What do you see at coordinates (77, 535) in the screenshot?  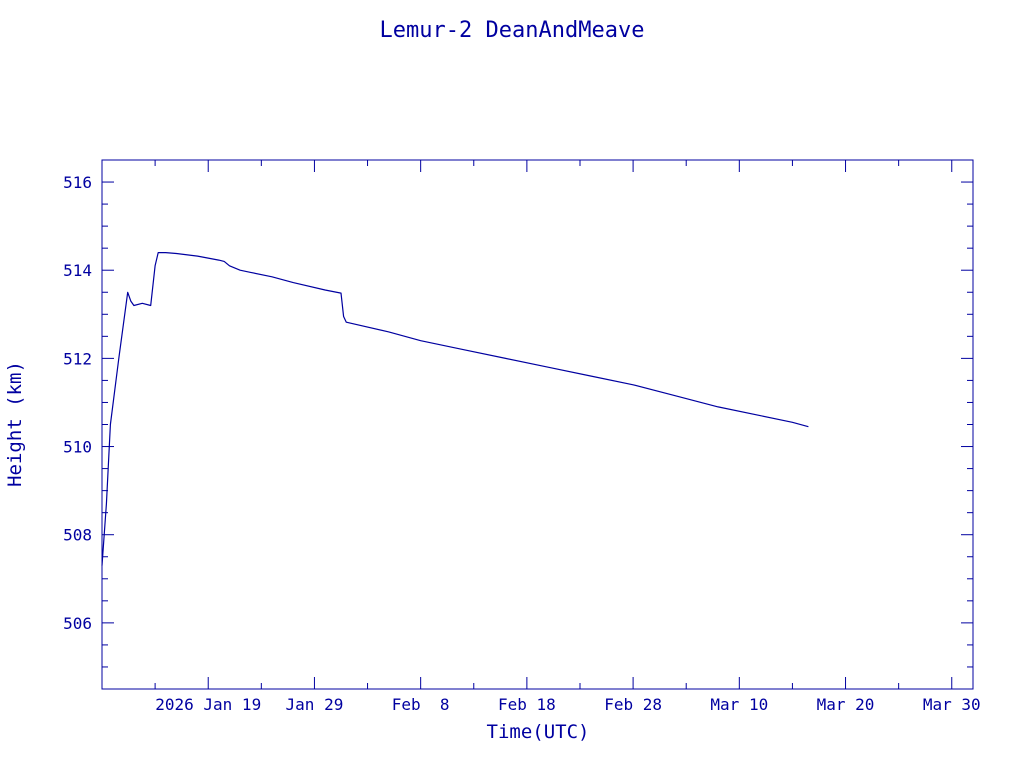 I see `y-tick-label: 508` at bounding box center [77, 535].